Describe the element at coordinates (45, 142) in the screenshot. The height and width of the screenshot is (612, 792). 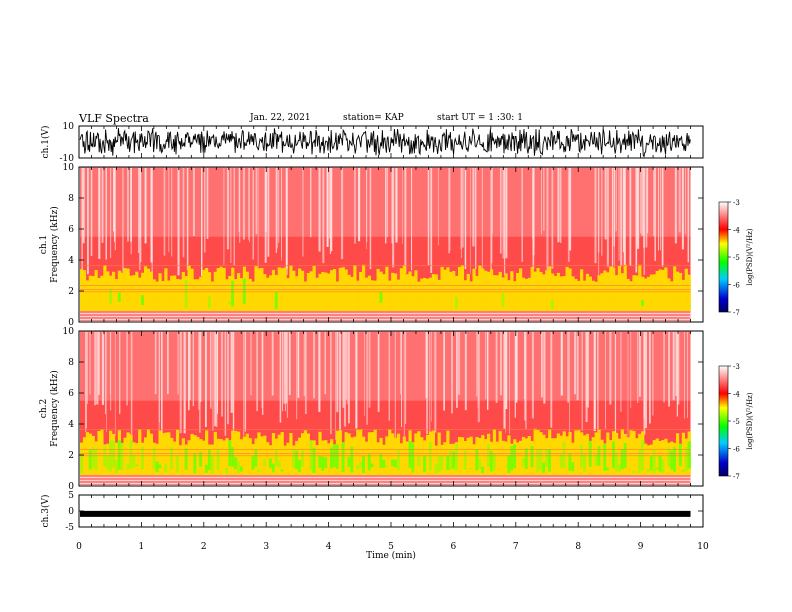
I see `ch1-waveform-ylabel: ch.1(V)` at that location.